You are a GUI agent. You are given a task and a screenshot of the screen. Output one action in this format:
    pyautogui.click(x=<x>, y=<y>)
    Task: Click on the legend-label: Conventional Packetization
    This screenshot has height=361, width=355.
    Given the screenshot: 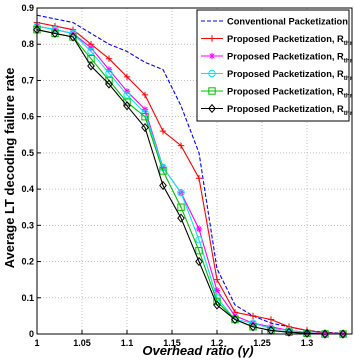 What is the action you would take?
    pyautogui.click(x=287, y=22)
    